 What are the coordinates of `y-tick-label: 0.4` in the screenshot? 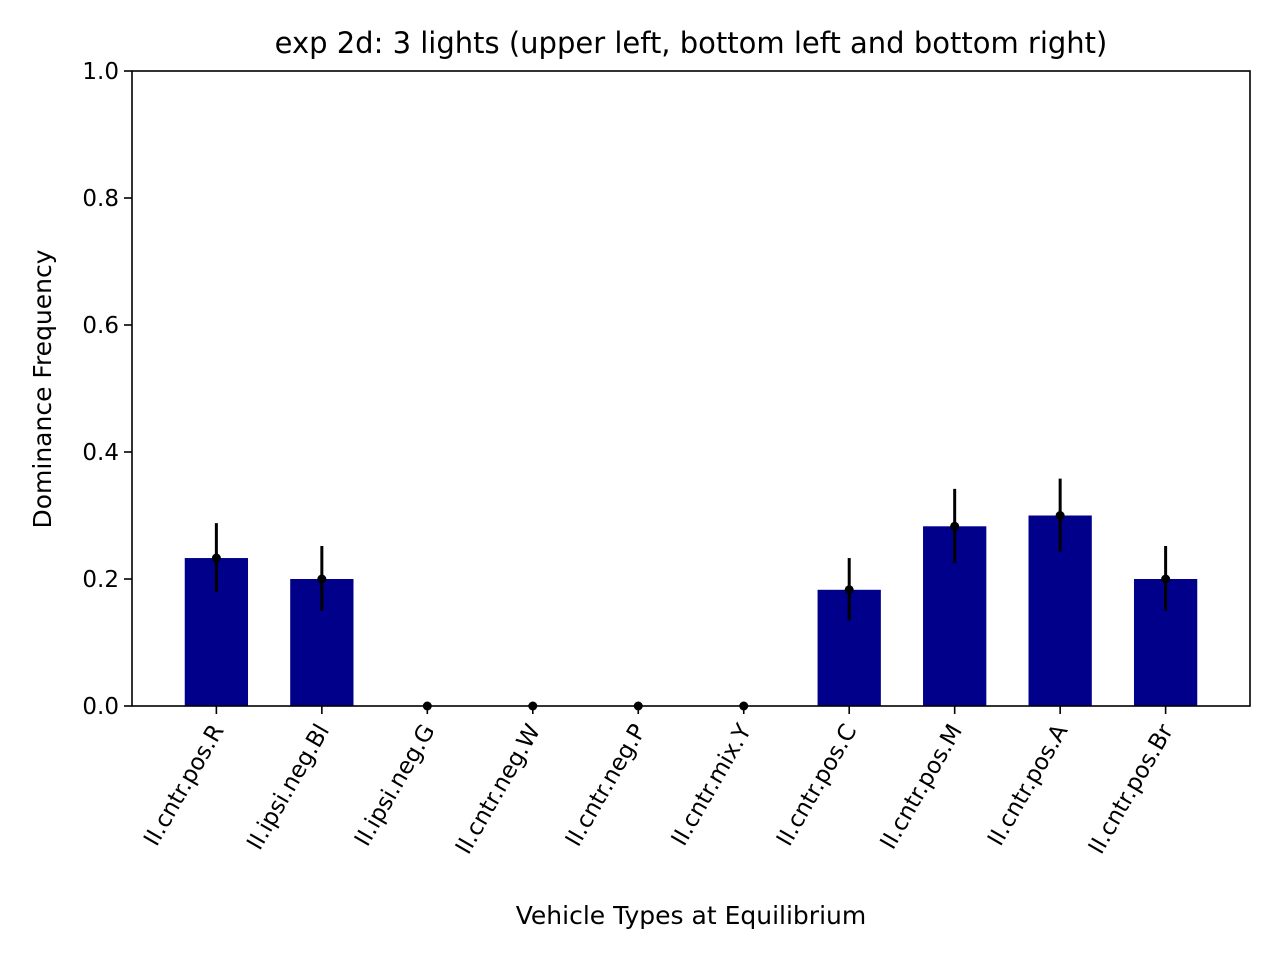 It's located at (100, 453).